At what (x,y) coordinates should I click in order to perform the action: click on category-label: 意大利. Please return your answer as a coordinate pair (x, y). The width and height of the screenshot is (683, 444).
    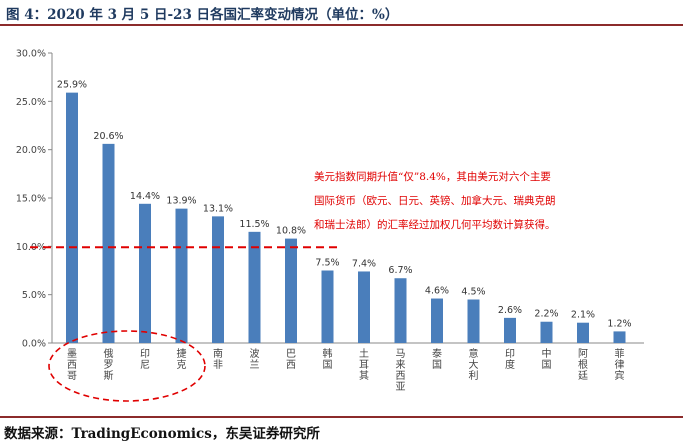
    Looking at the image, I should click on (474, 364).